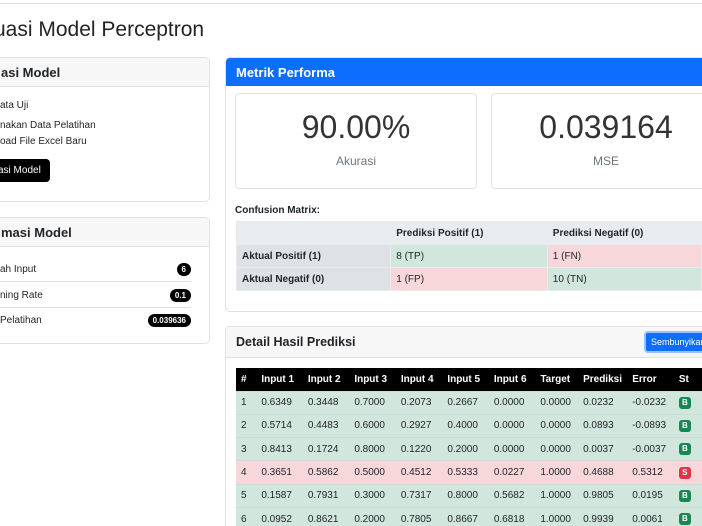 Image resolution: width=702 pixels, height=526 pixels. Describe the element at coordinates (650, 449) in the screenshot. I see `table-cell: -0.0037` at that location.